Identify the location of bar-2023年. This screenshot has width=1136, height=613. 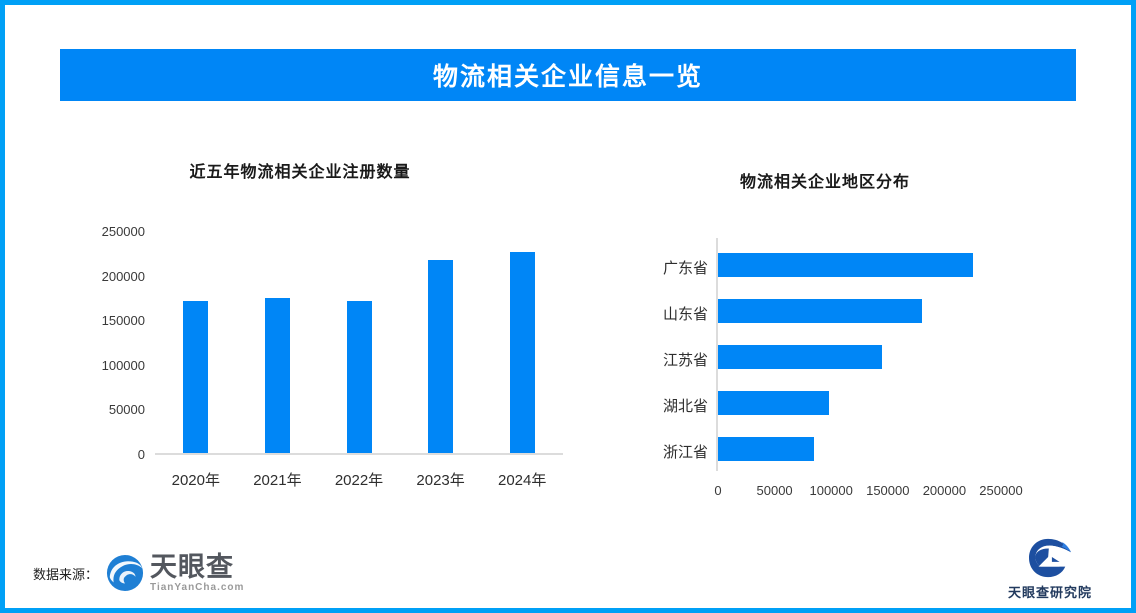
(441, 356).